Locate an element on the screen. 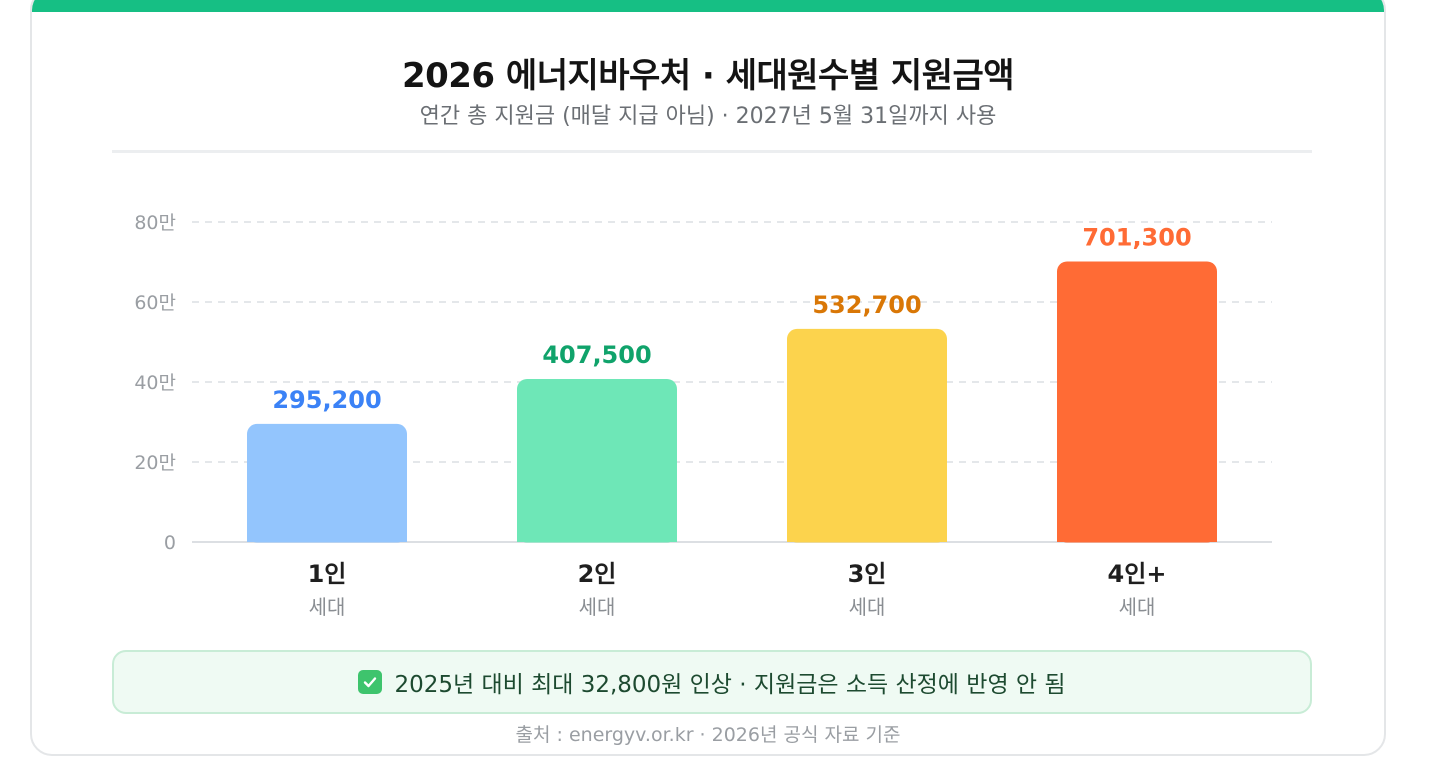  y-tick-label: 40만 is located at coordinates (155, 383).